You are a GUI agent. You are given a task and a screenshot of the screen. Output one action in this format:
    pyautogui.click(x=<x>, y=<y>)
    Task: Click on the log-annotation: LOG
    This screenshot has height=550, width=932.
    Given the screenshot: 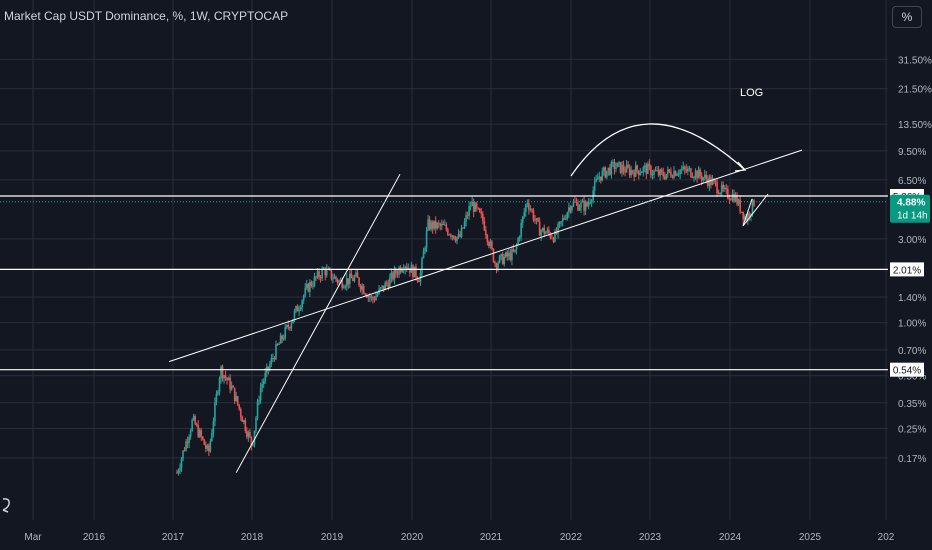 What is the action you would take?
    pyautogui.click(x=751, y=93)
    